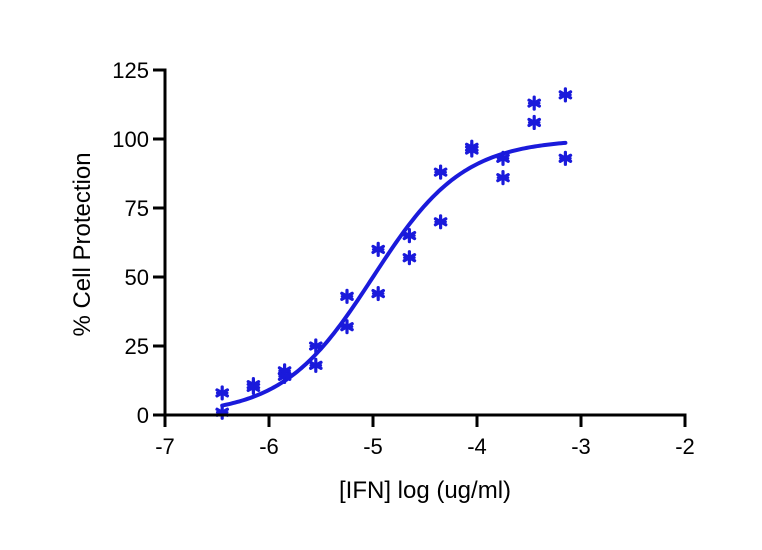 The width and height of the screenshot is (762, 550). Describe the element at coordinates (685, 446) in the screenshot. I see `x-tick-label: -2` at that location.